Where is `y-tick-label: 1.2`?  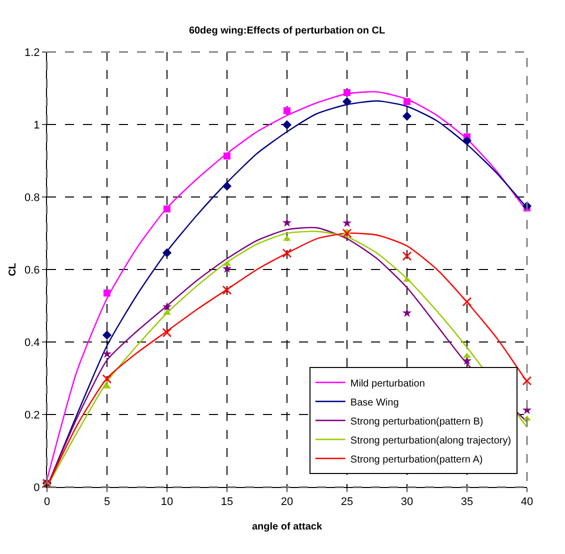
y-tick-label: 1.2 is located at coordinates (32, 52).